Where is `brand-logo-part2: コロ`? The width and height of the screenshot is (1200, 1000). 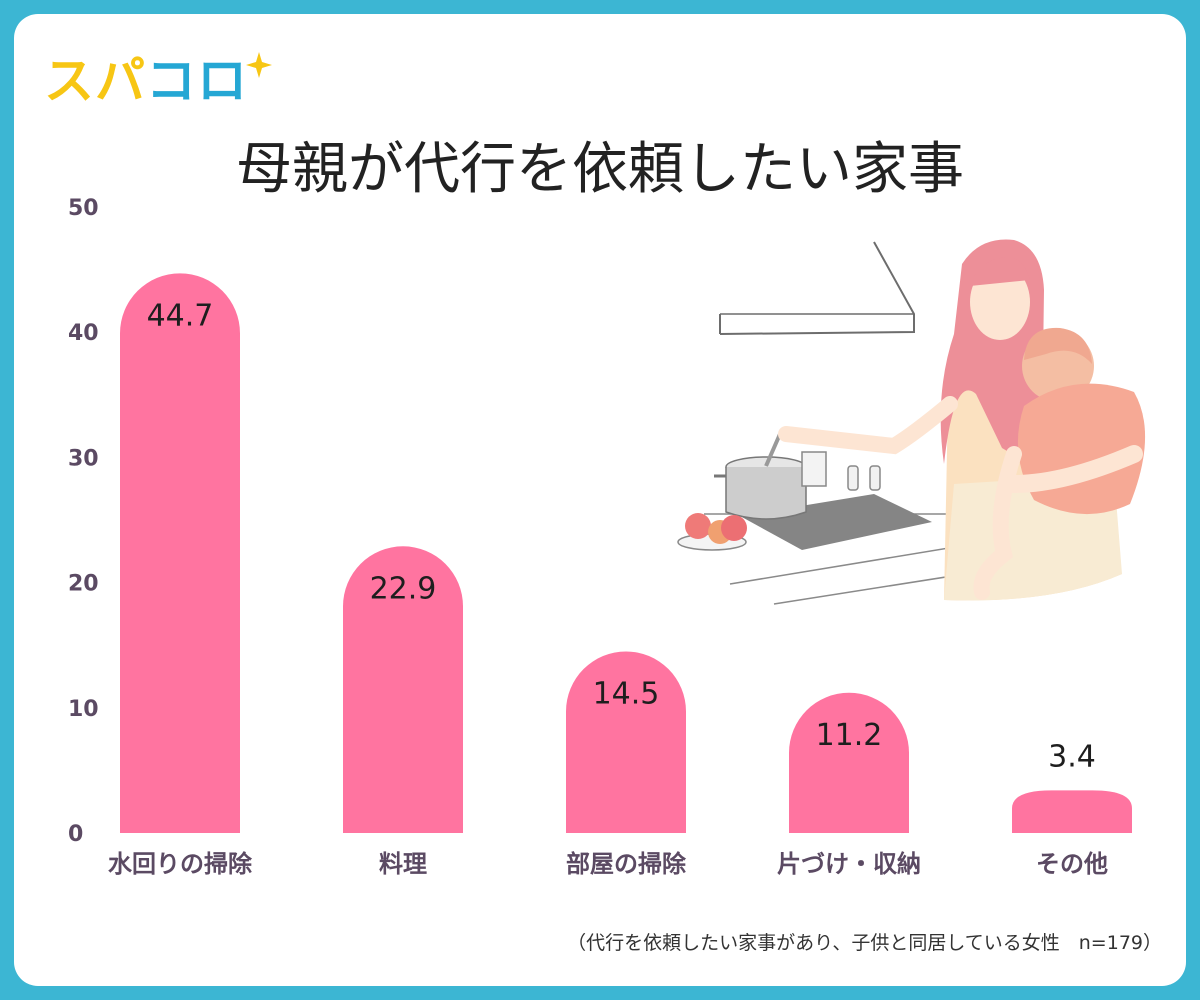 brand-logo-part2: コロ is located at coordinates (197, 81).